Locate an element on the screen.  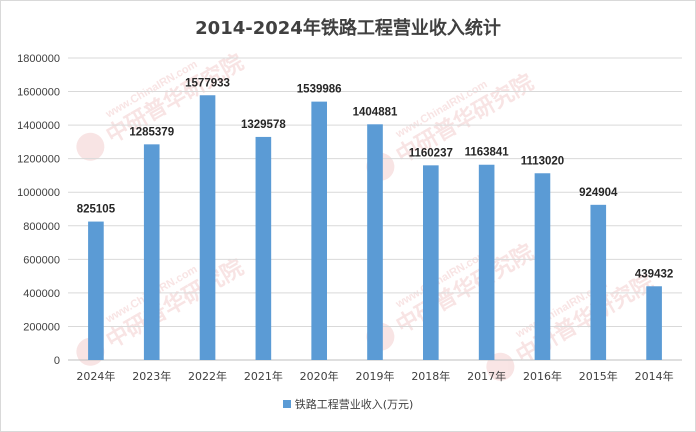
y-tick-label: 200000 is located at coordinates (41, 327).